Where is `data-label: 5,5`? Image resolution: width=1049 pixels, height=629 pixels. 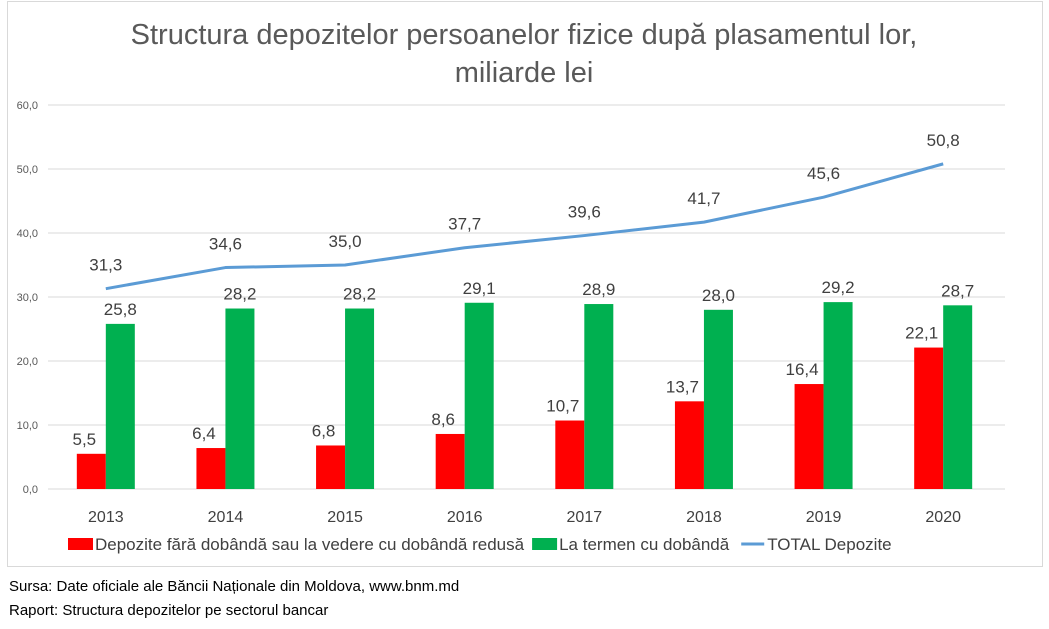
data-label: 5,5 is located at coordinates (84, 439).